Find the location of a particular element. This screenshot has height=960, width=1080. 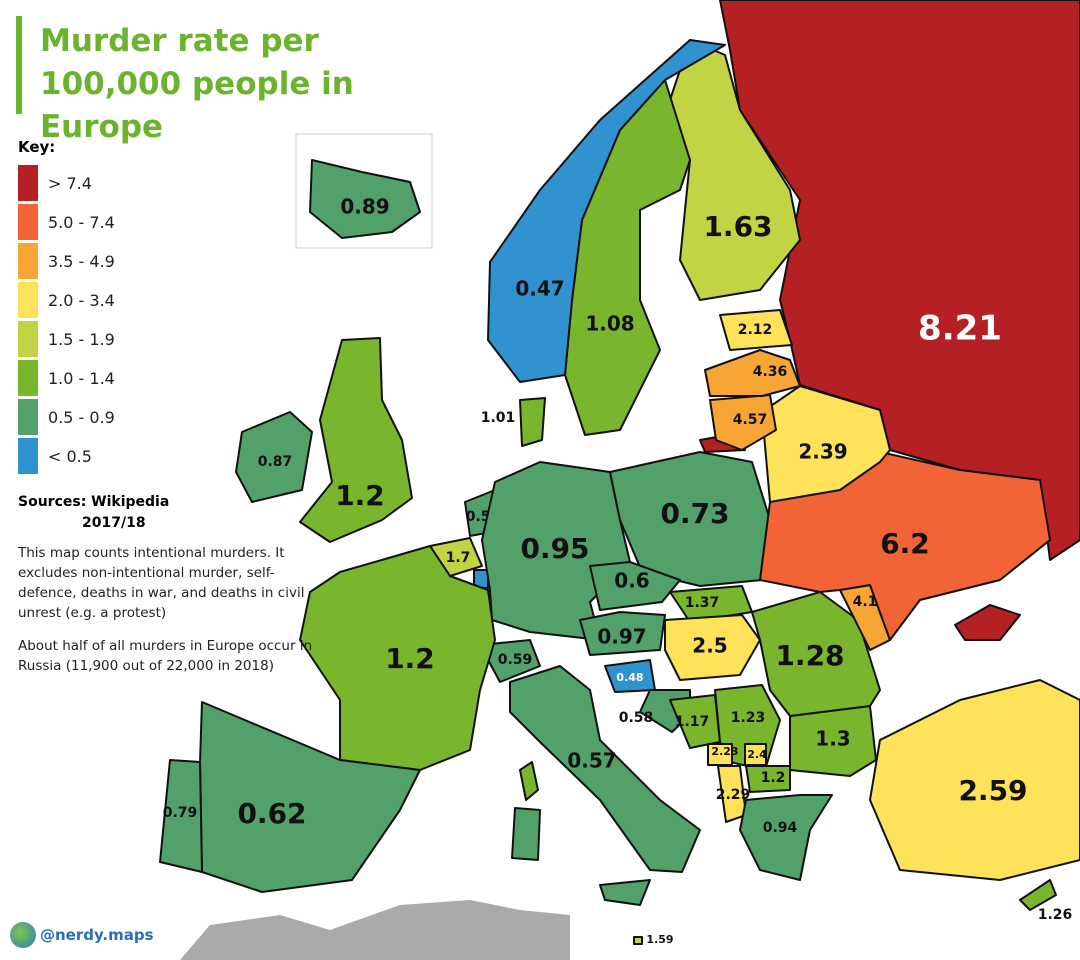

country: 4.36 is located at coordinates (752, 373).